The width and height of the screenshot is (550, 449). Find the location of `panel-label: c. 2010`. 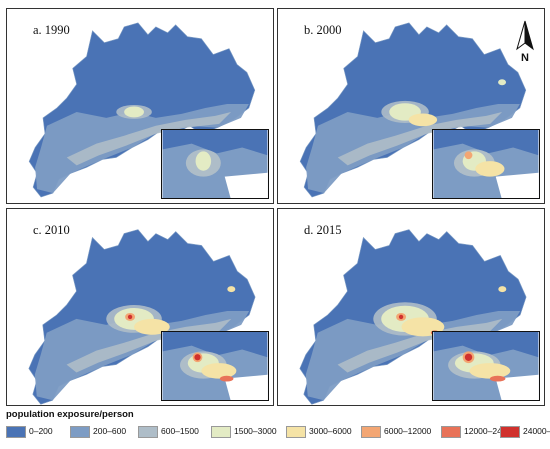

panel-label: c. 2010 is located at coordinates (51, 230).